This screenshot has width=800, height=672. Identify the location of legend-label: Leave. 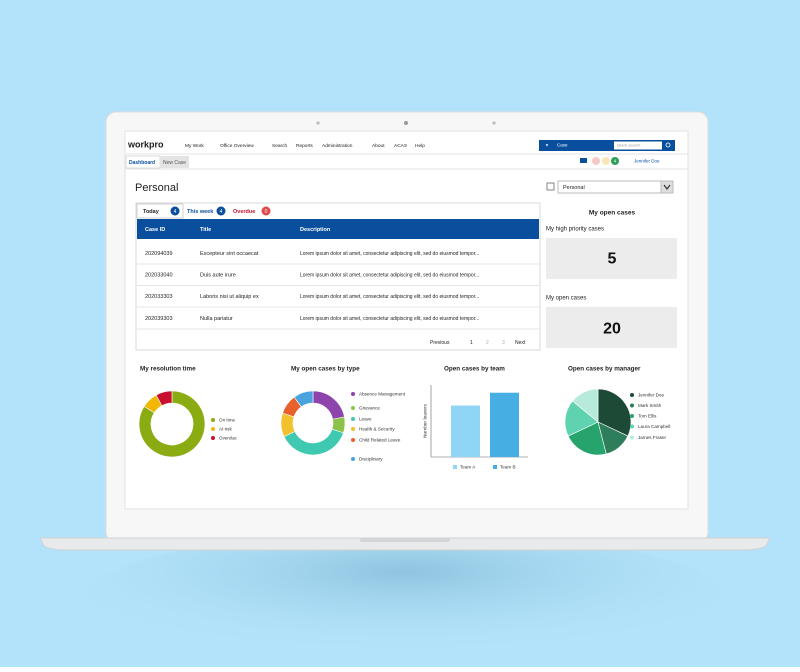
(365, 419).